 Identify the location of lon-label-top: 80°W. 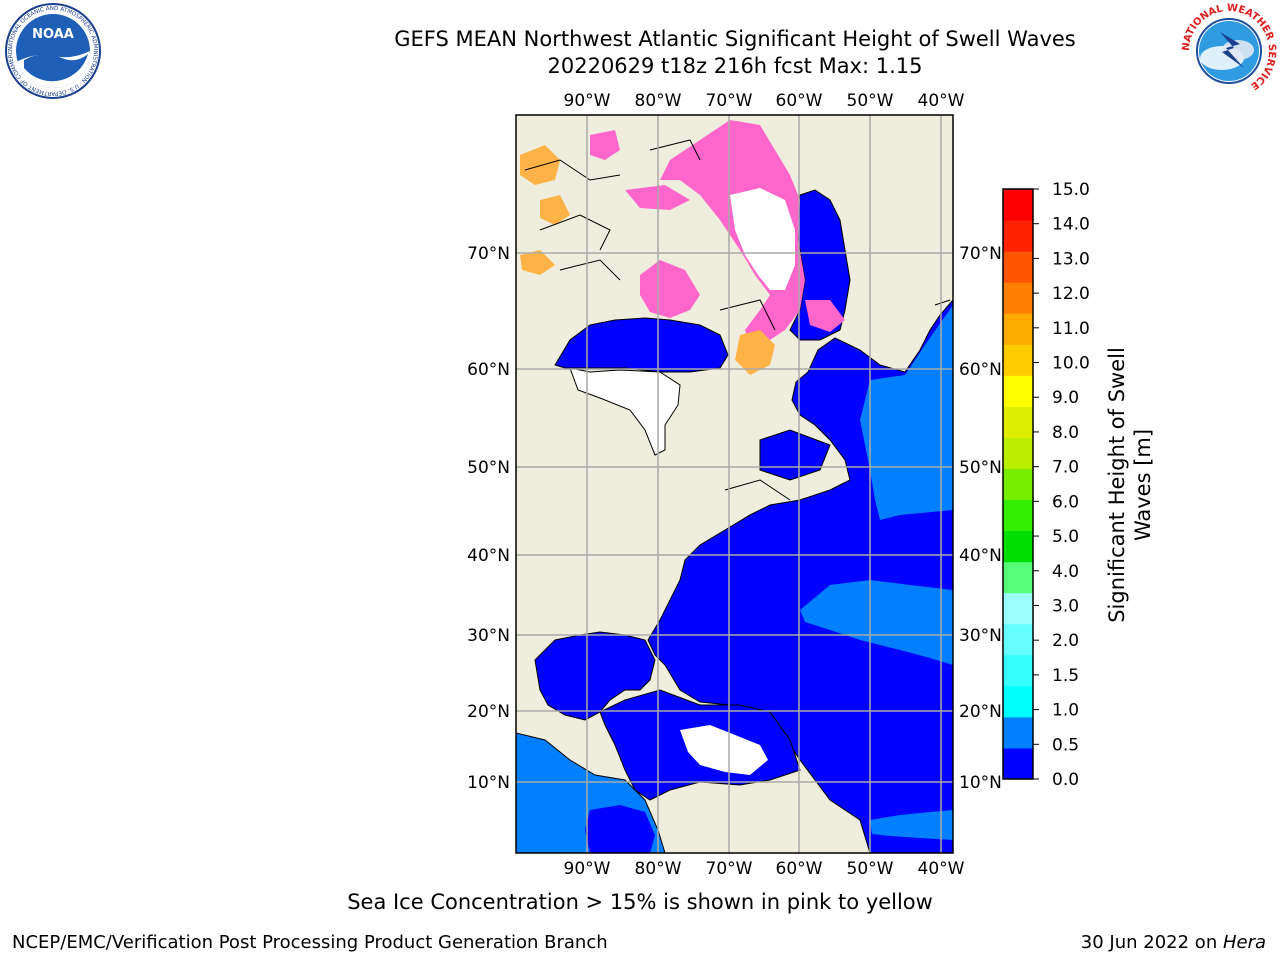
(658, 101).